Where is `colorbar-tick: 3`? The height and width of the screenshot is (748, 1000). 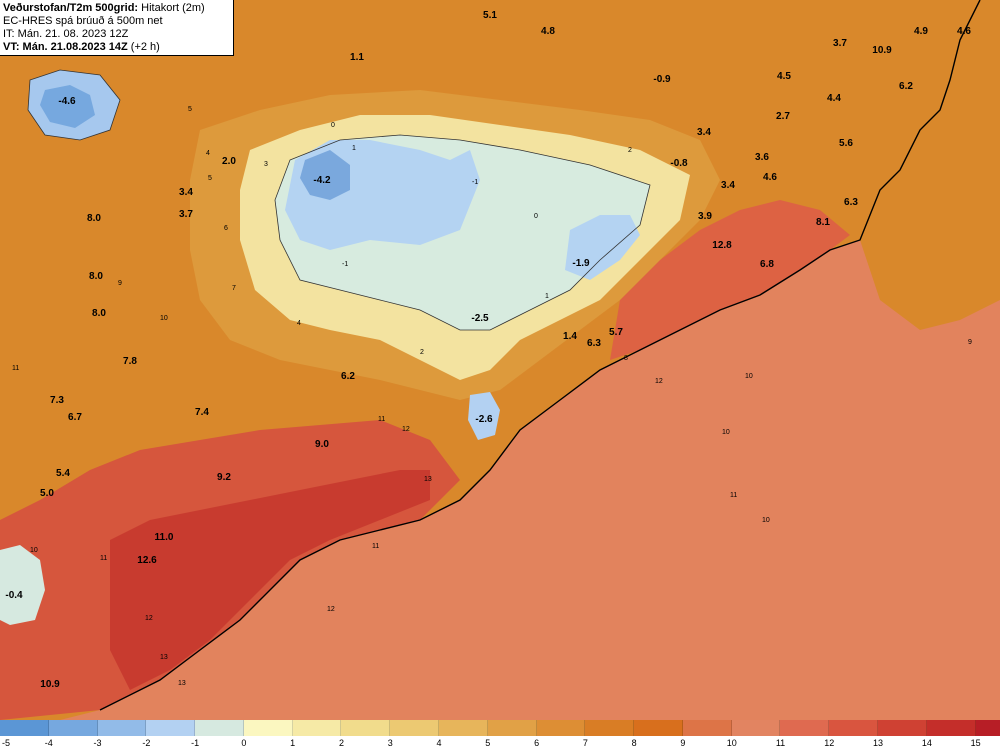 colorbar-tick: 3 is located at coordinates (390, 743).